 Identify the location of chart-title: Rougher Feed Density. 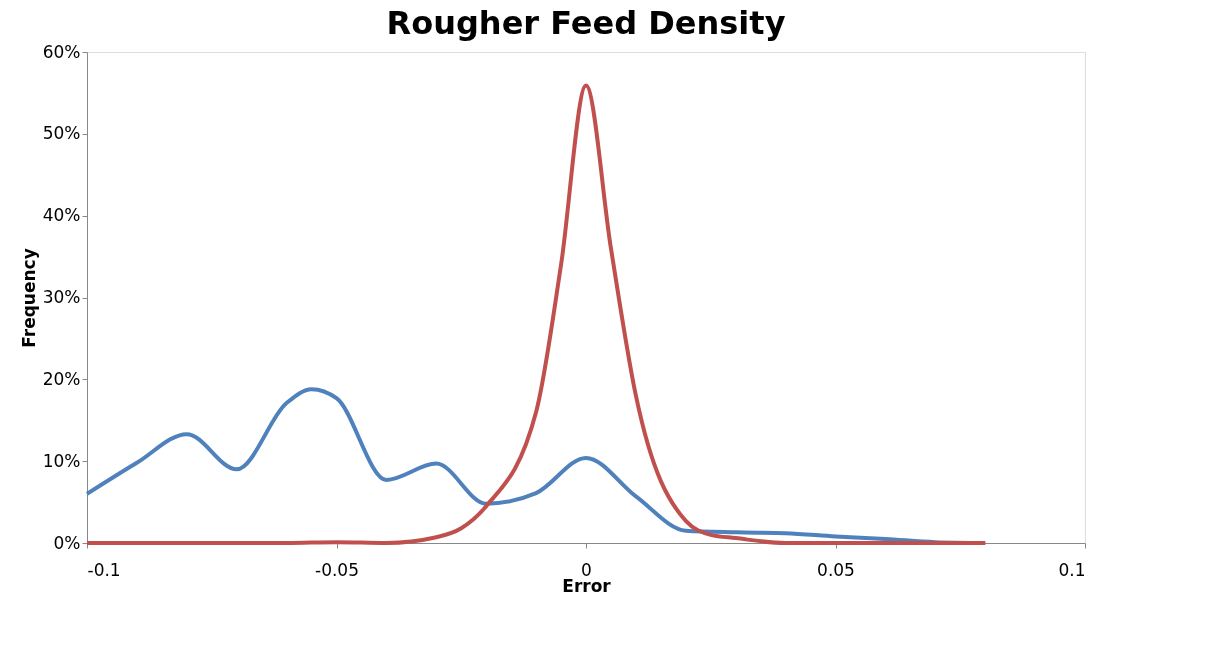
(586, 23).